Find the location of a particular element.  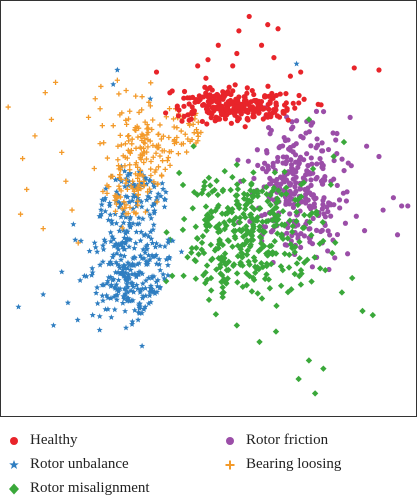

legend-item-healthy: Healthy is located at coordinates (41, 440).